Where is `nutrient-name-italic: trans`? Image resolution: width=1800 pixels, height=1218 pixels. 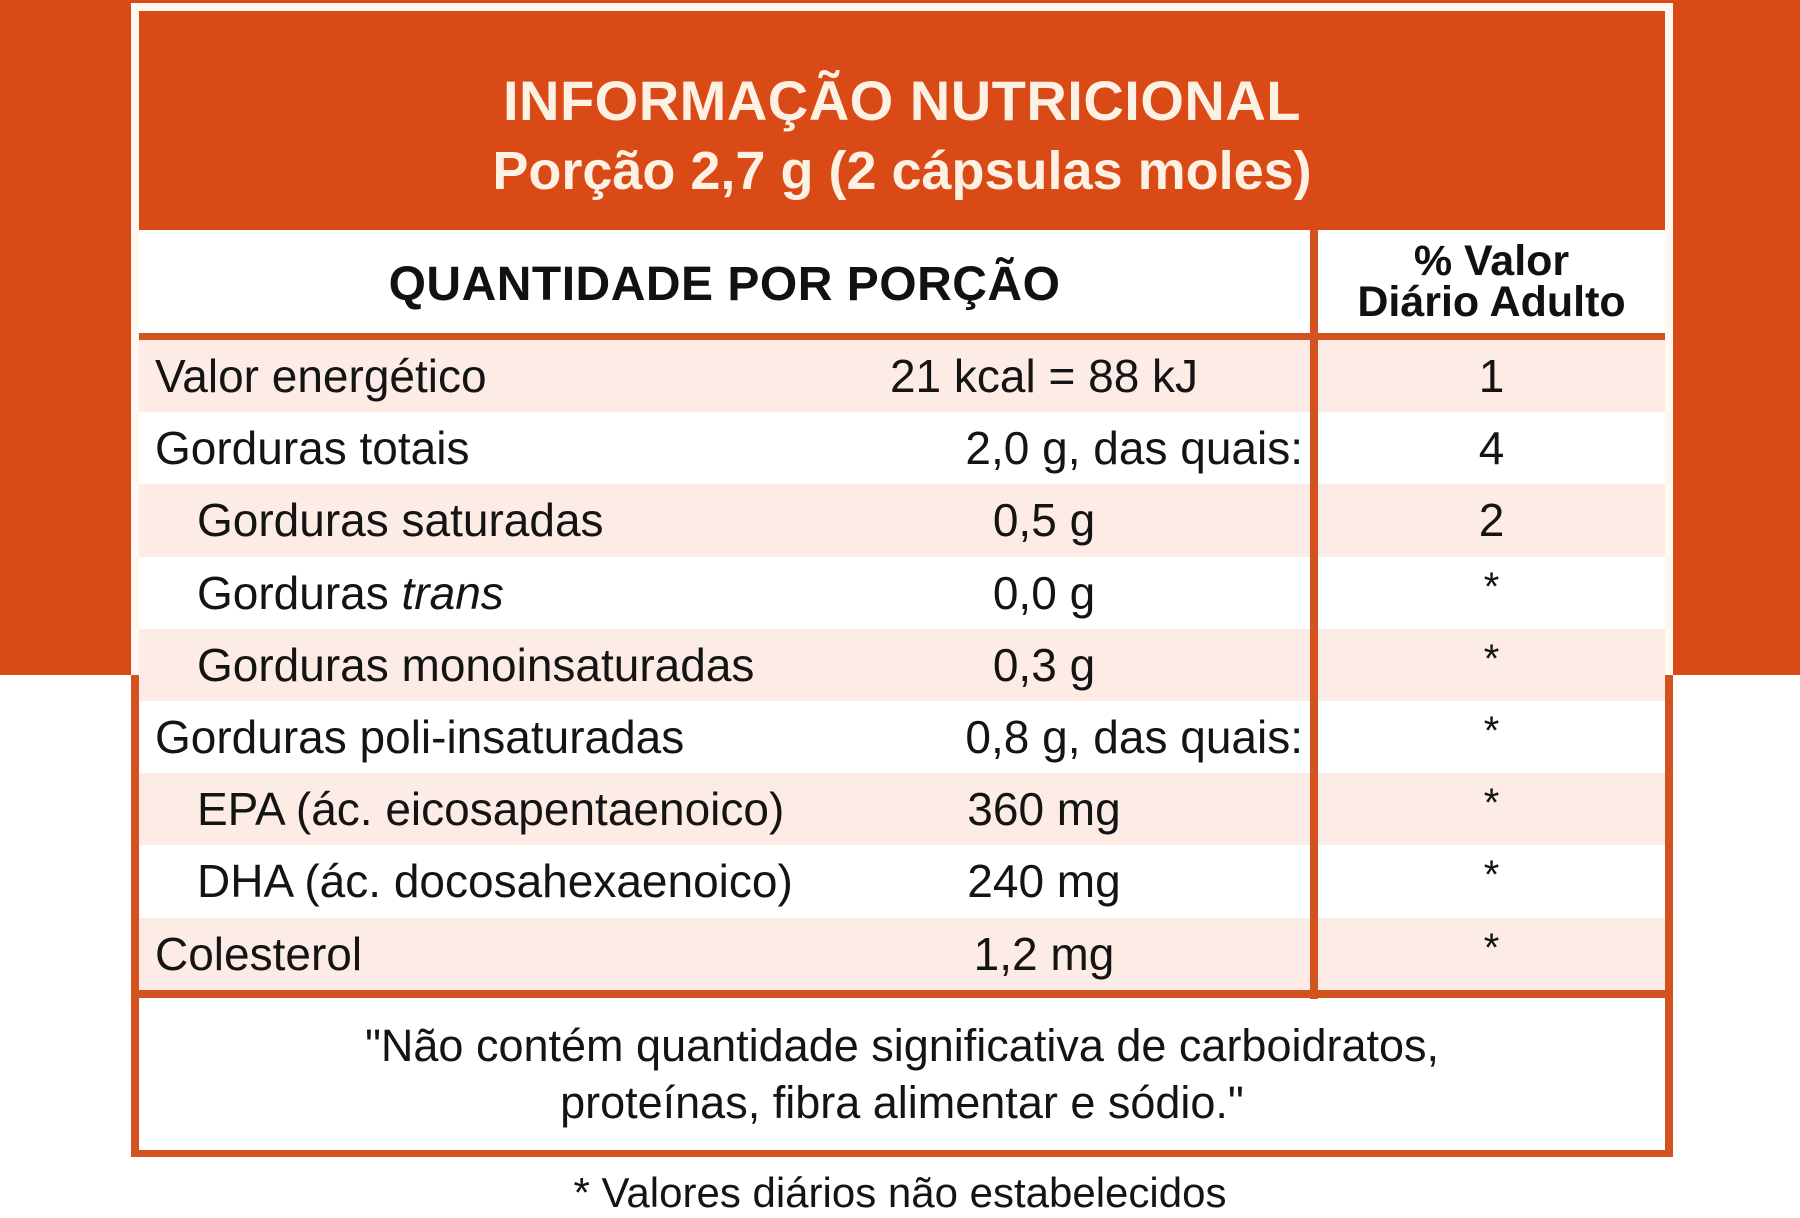
nutrient-name-italic: trans is located at coordinates (452, 592).